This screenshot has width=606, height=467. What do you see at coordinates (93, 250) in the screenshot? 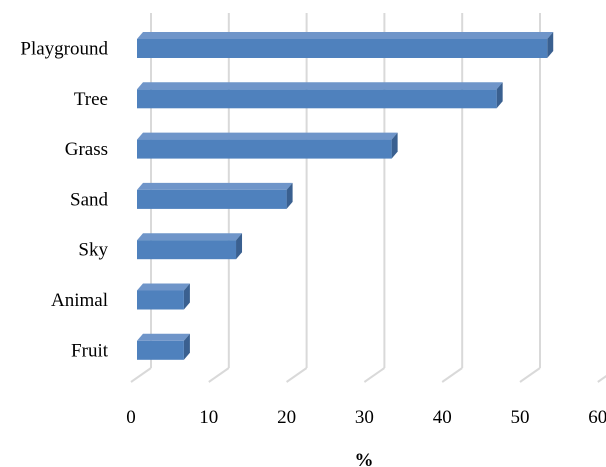
I see `category-label: Sky` at bounding box center [93, 250].